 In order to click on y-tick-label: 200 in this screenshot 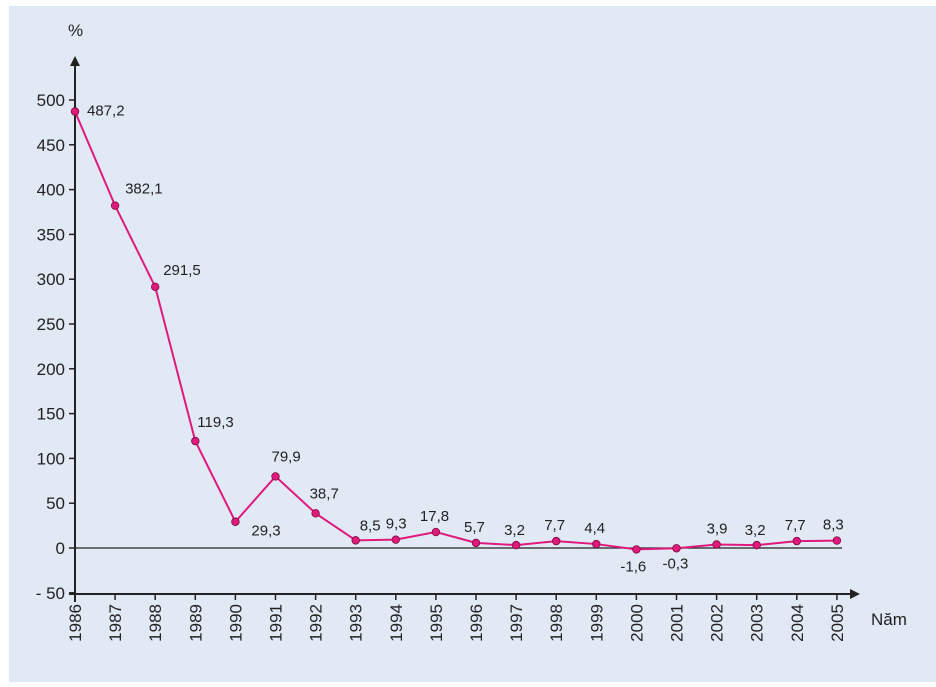, I will do `click(51, 369)`.